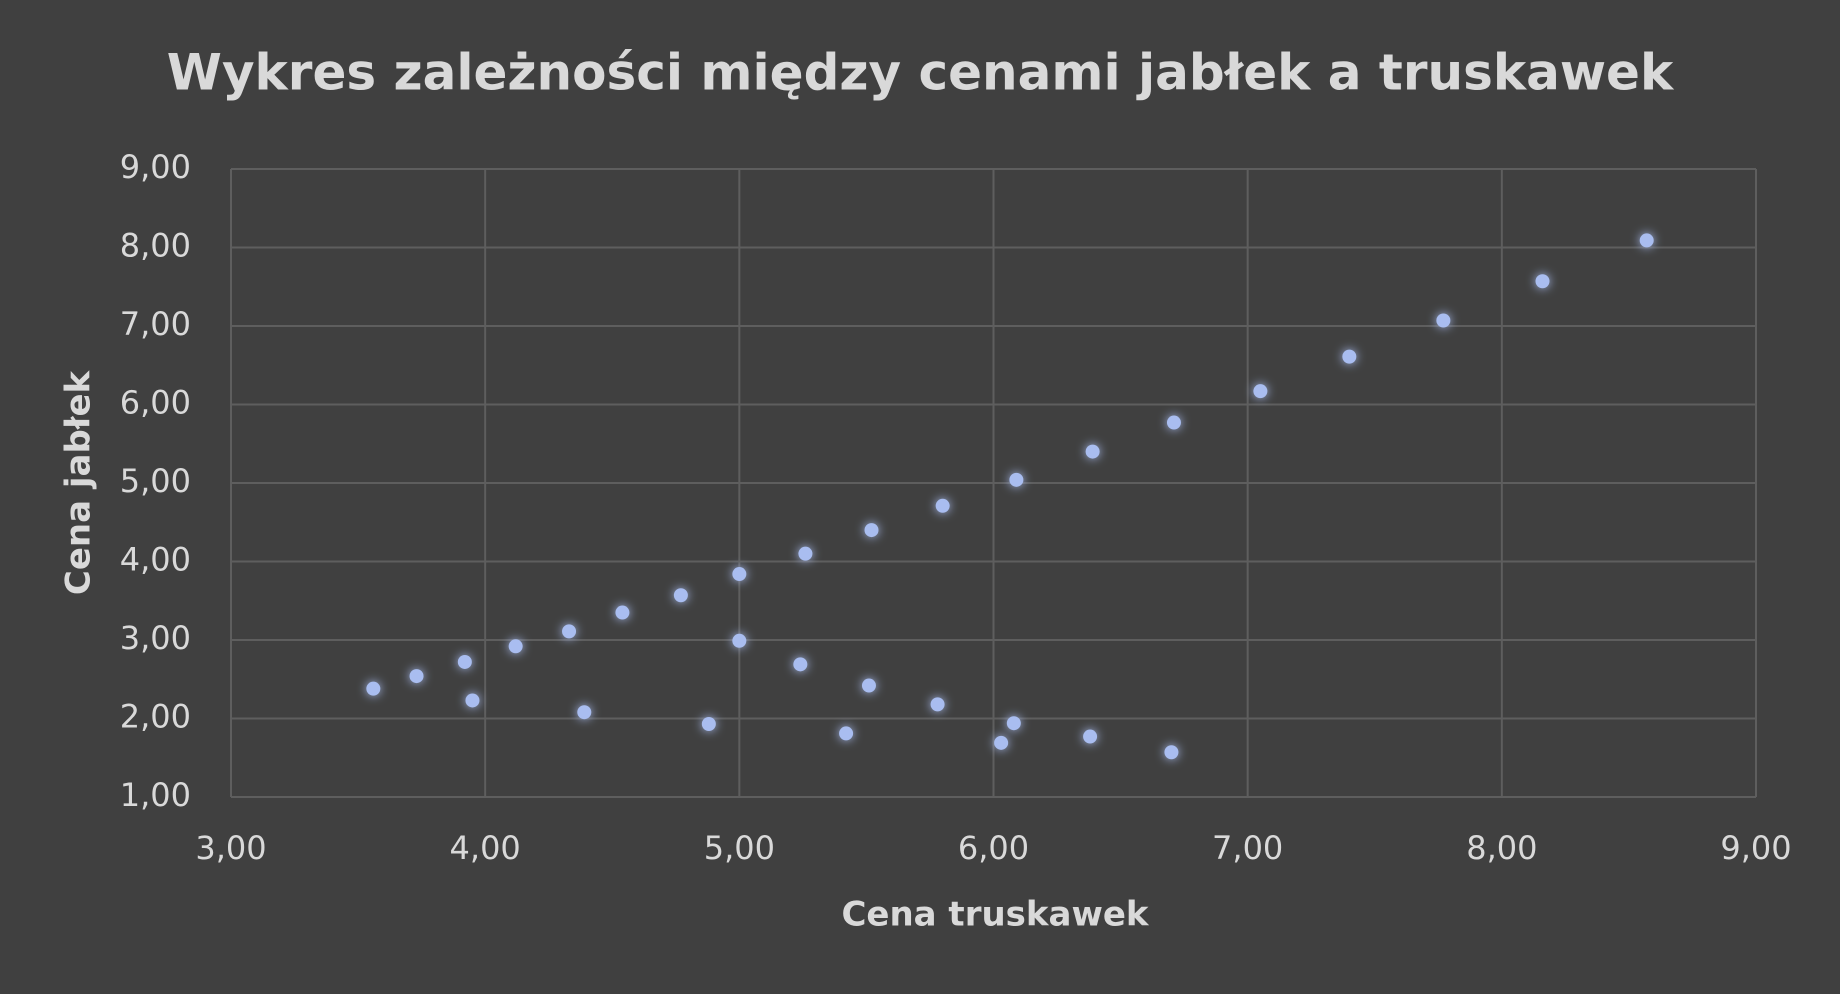  Describe the element at coordinates (79, 483) in the screenshot. I see `y-axis-label: Cena jabłek` at that location.